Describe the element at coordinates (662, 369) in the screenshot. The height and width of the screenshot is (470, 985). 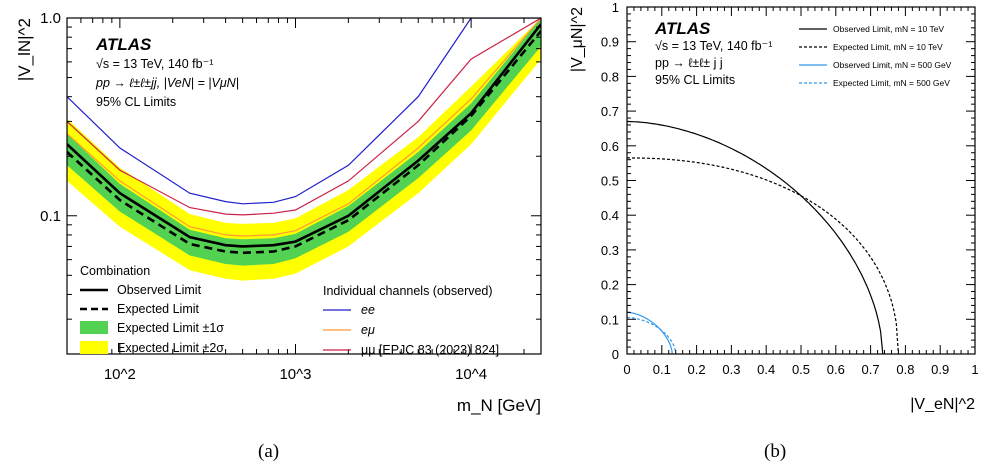
I see `x-tick-label-b: 0.1` at that location.